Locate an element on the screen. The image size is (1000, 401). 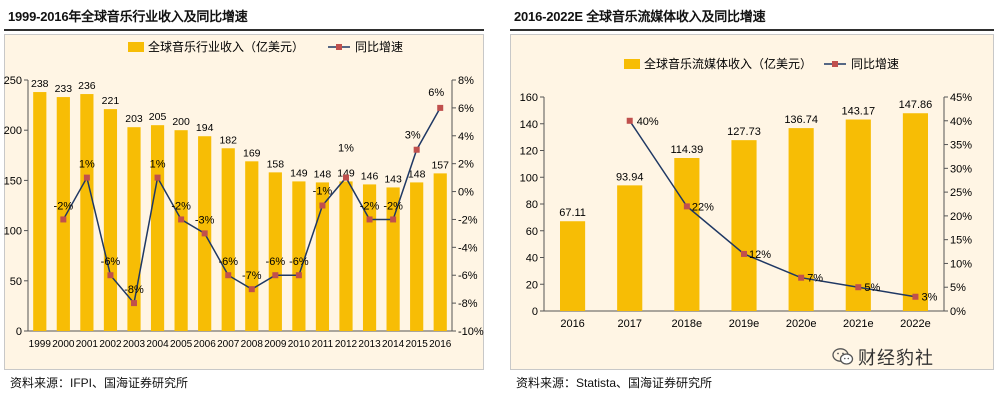
x-tick-label: 2016 is located at coordinates (572, 324).